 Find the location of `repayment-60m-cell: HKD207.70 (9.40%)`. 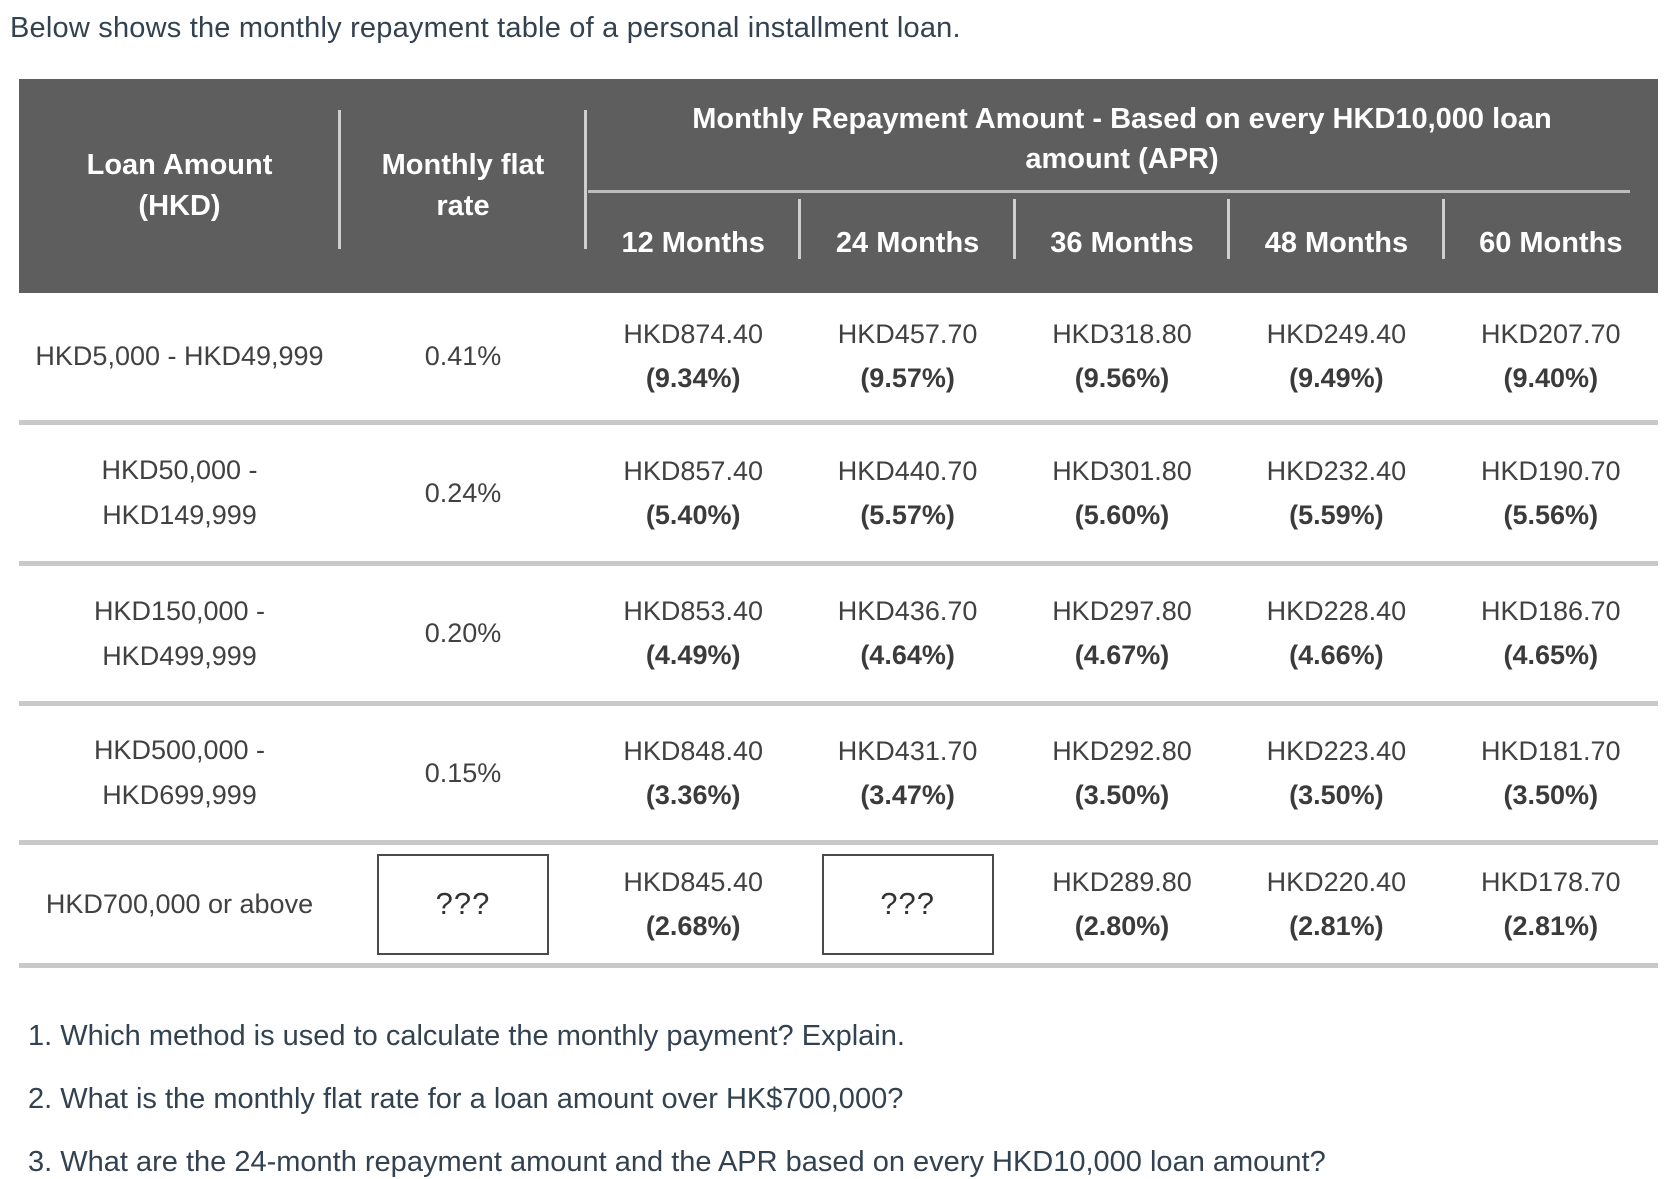

repayment-60m-cell: HKD207.70 (9.40%) is located at coordinates (1551, 356).